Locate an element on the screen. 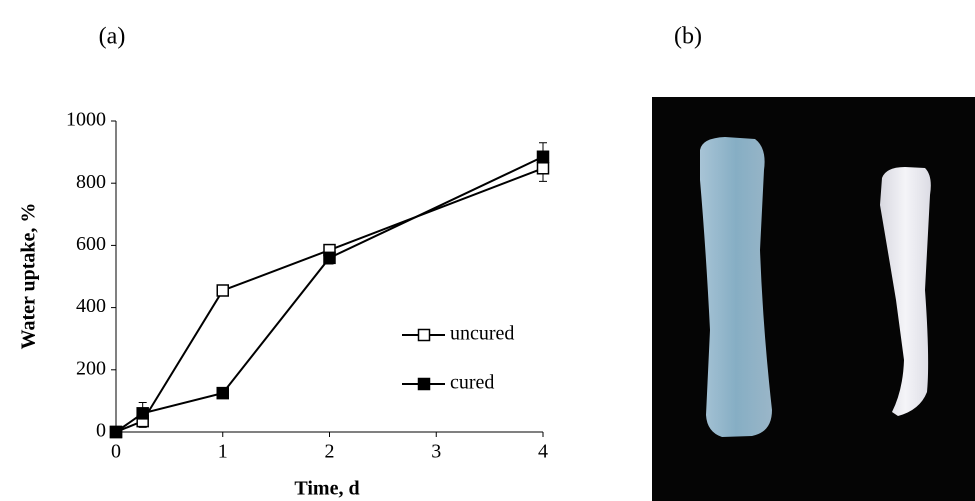 Image resolution: width=975 pixels, height=501 pixels. x-tick-label: 0 is located at coordinates (116, 452).